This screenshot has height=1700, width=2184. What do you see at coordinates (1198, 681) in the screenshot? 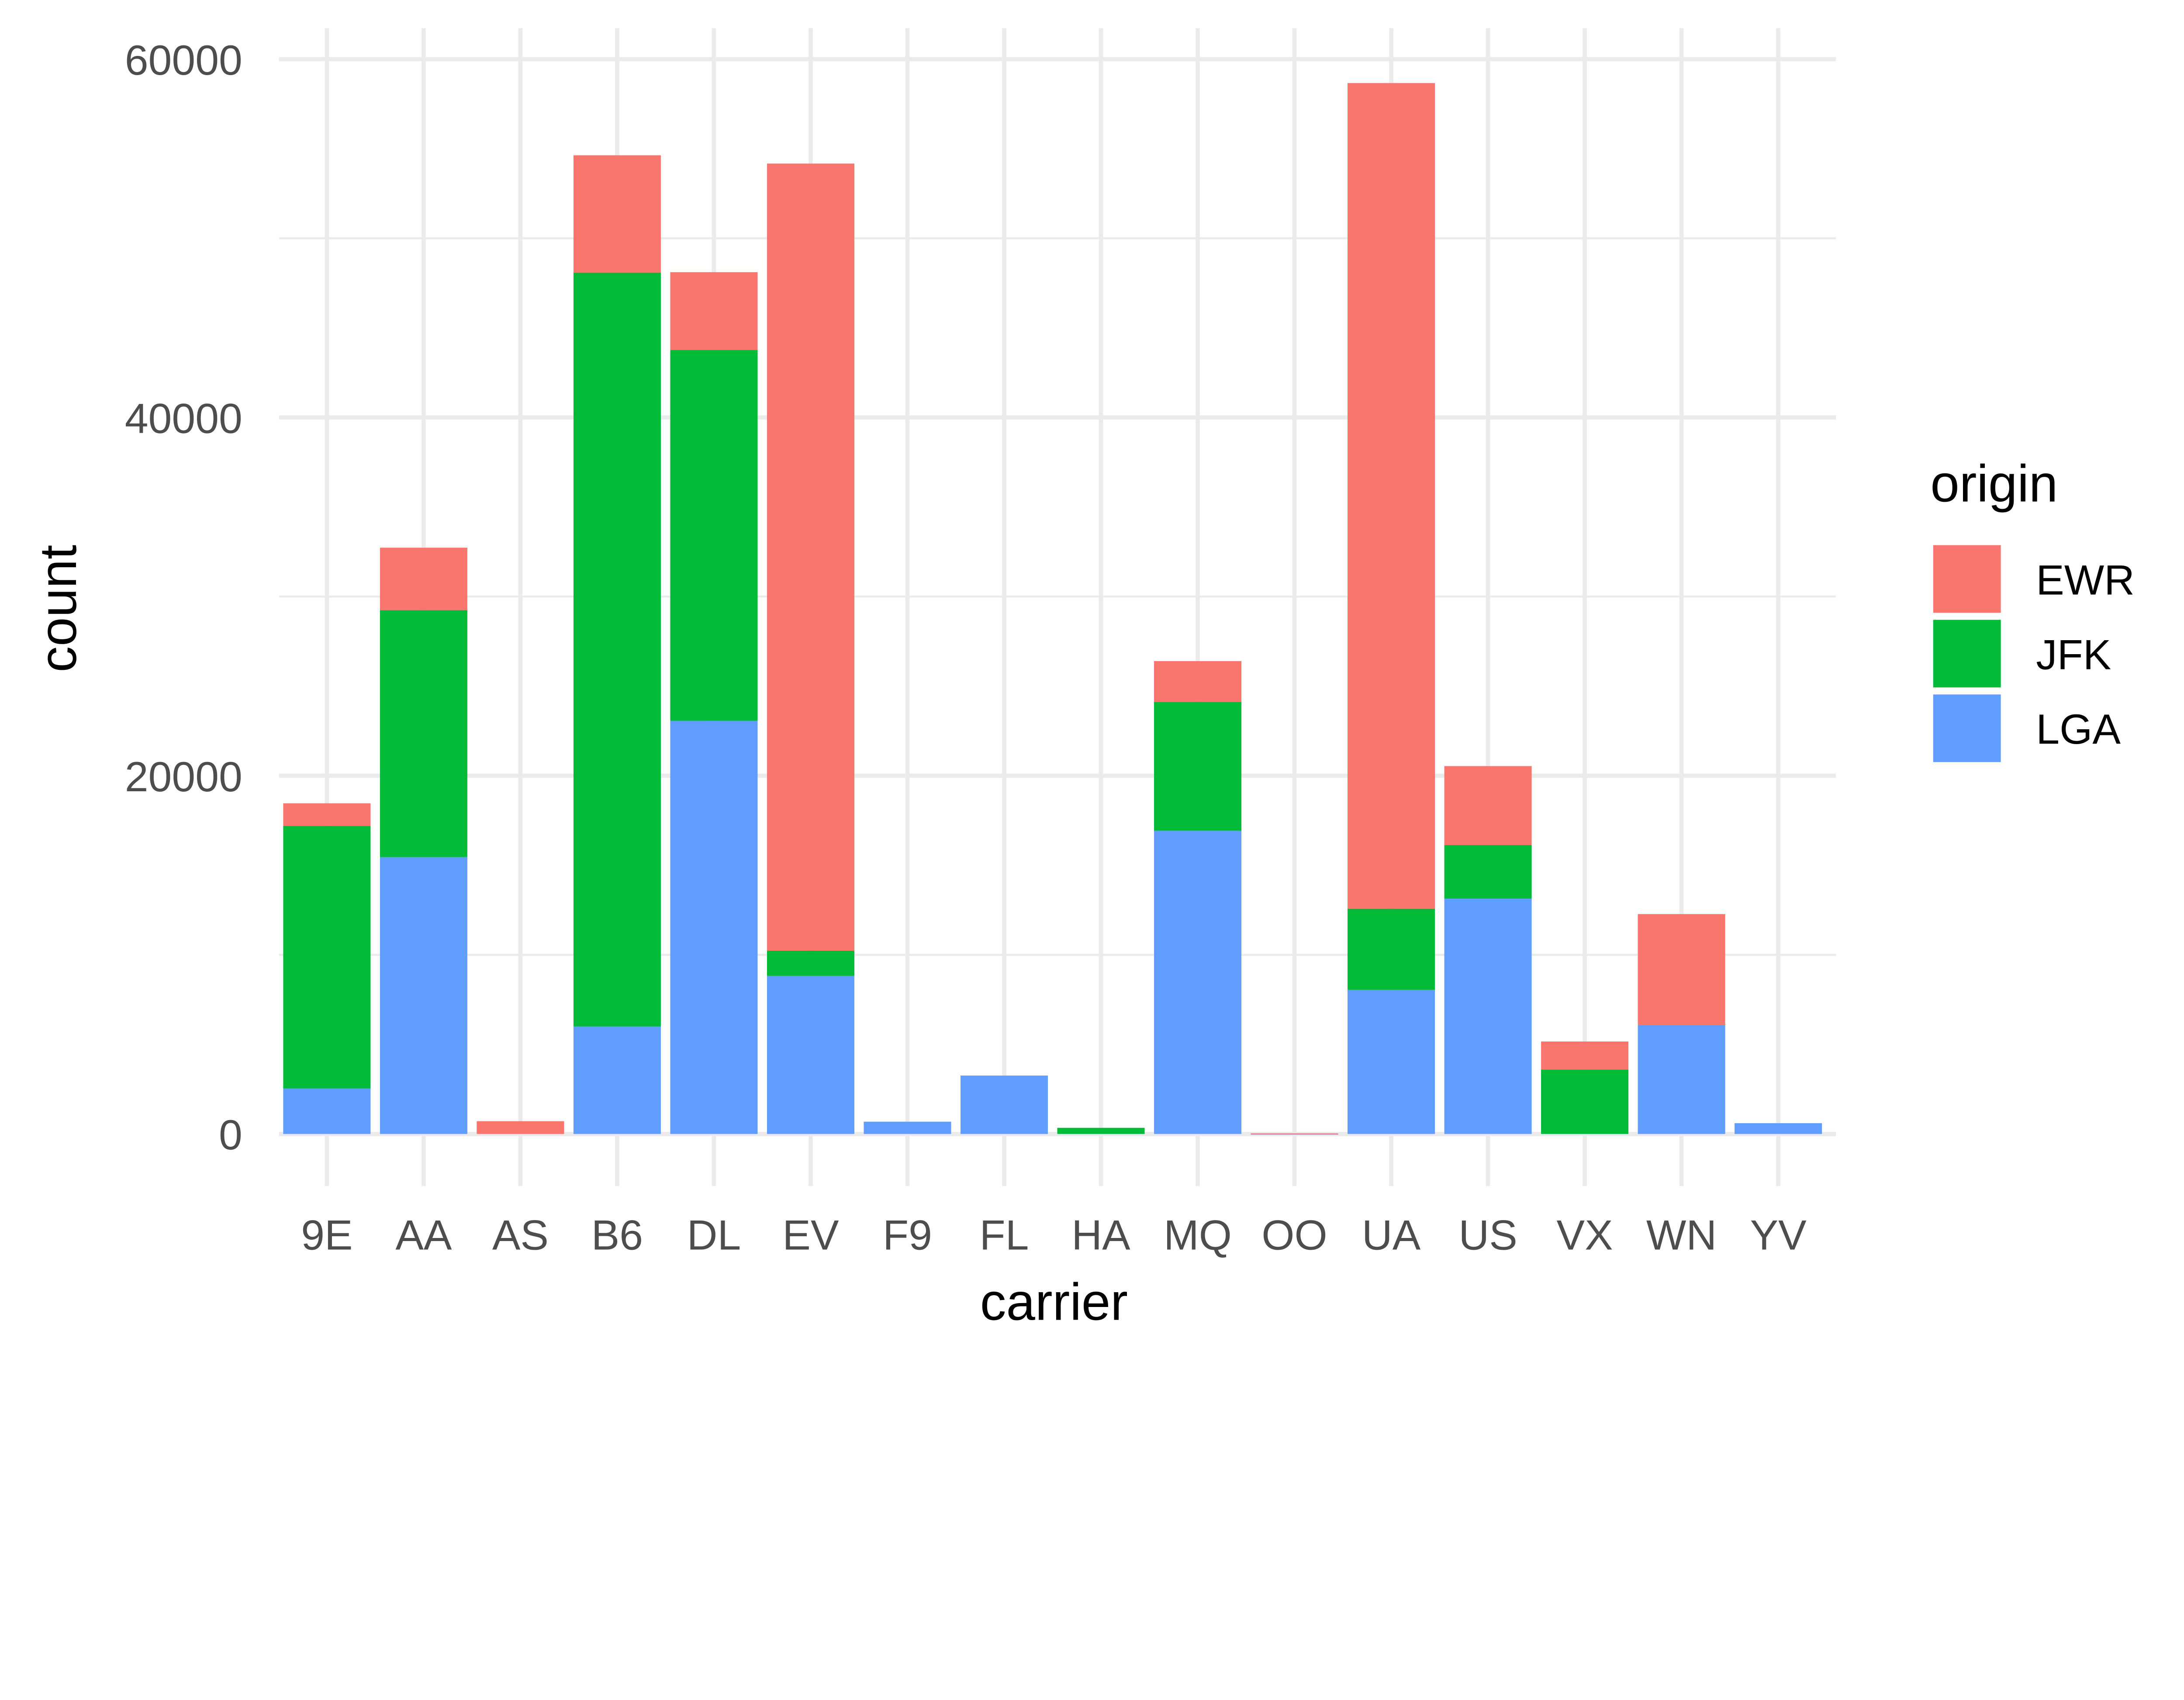
I see `bar-MQ-EWR` at bounding box center [1198, 681].